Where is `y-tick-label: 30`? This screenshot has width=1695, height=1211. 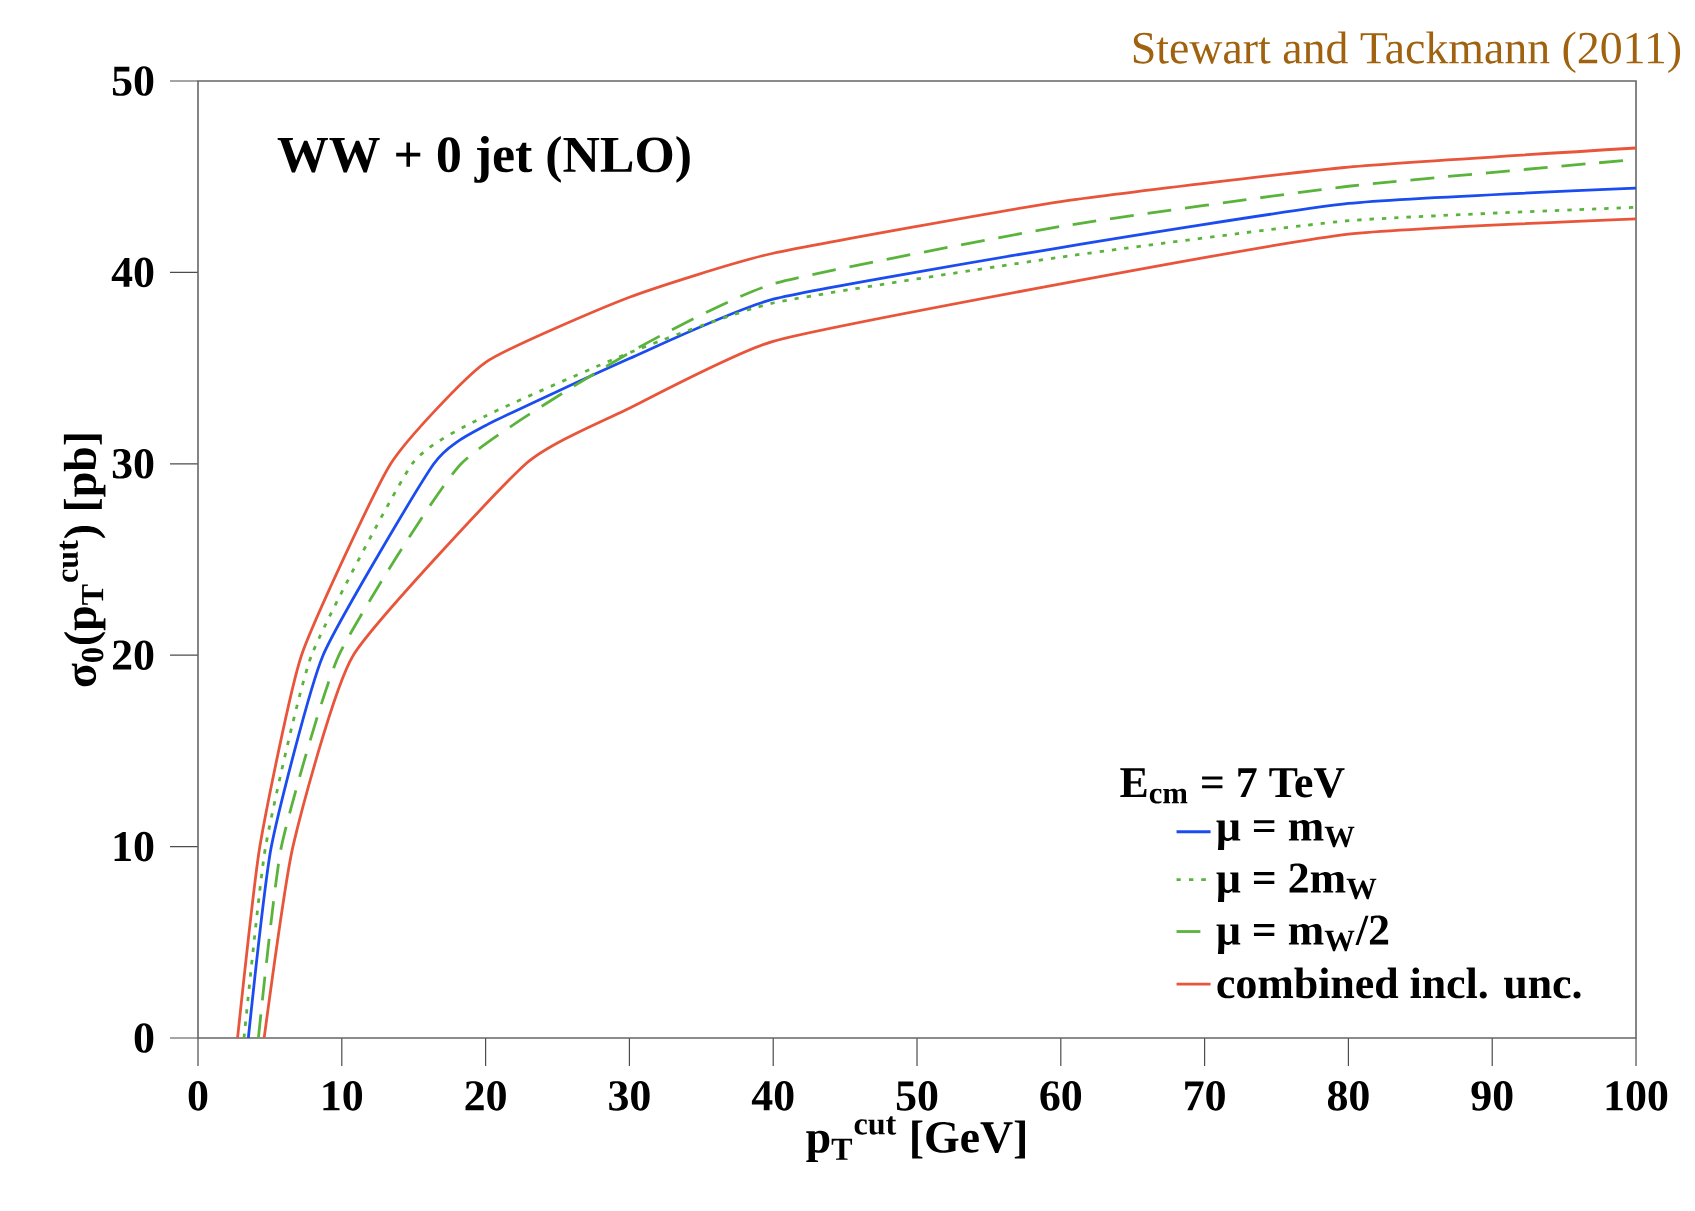 y-tick-label: 30 is located at coordinates (133, 464).